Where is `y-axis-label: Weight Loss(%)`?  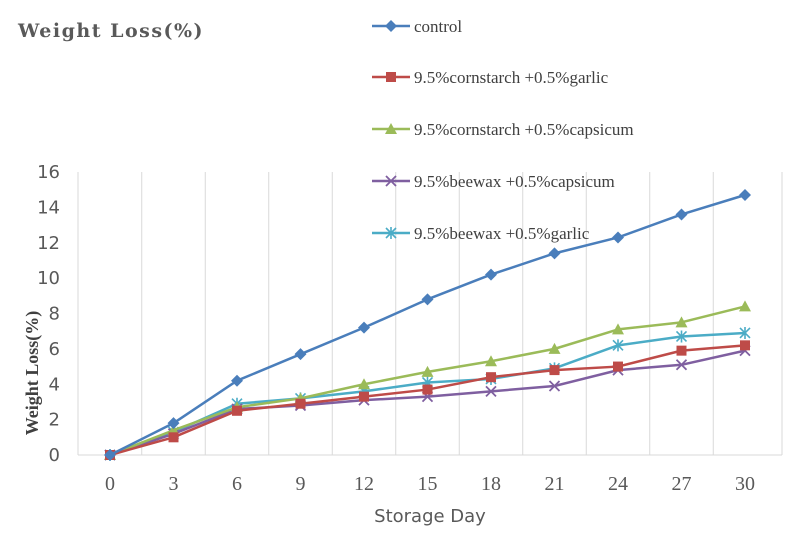 y-axis-label: Weight Loss(%) is located at coordinates (32, 373).